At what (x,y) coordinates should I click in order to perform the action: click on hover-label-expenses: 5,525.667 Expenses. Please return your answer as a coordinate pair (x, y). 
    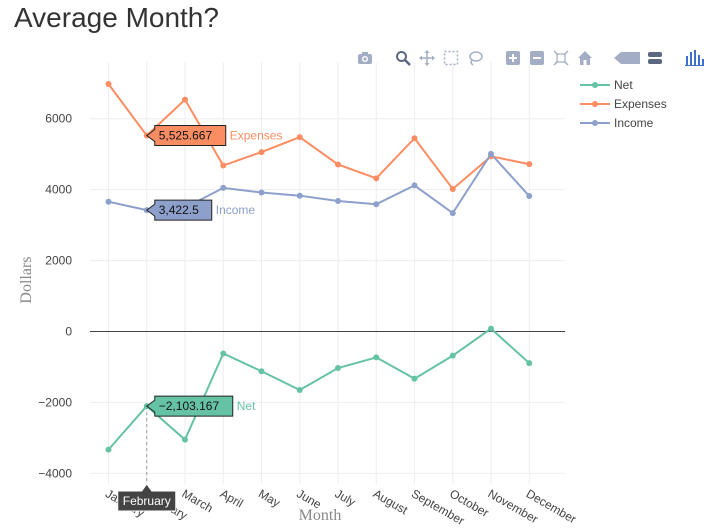
    Looking at the image, I should click on (214, 136).